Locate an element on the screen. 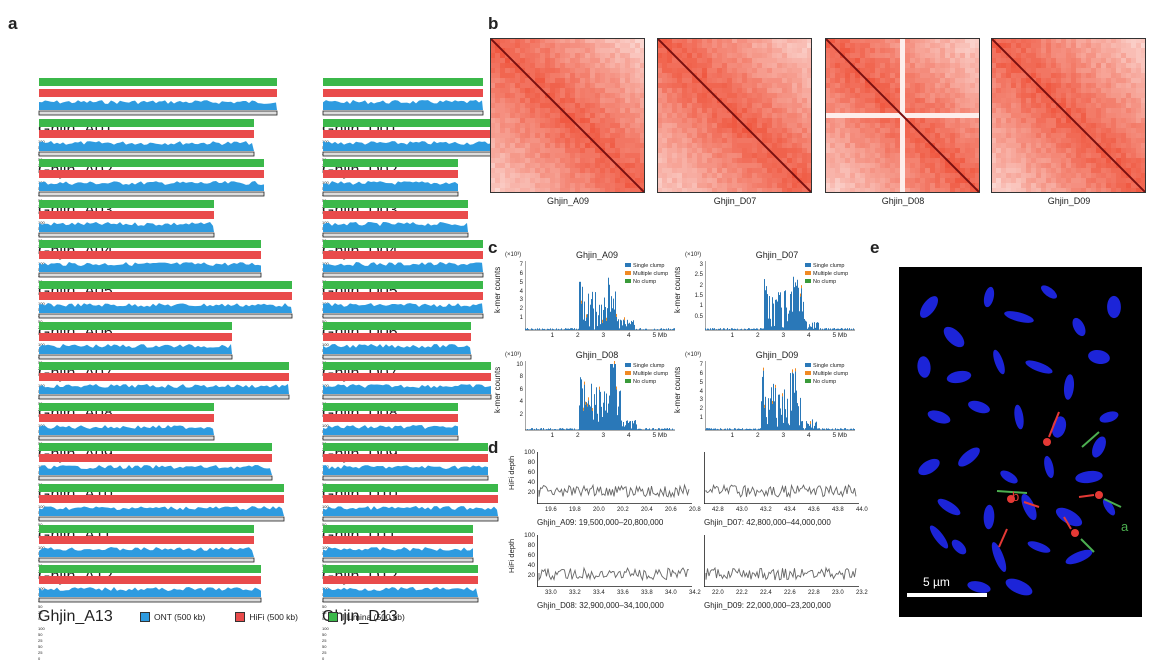 The width and height of the screenshot is (1152, 662). track-Ghjin_D13-tracks is located at coordinates (401, 583).